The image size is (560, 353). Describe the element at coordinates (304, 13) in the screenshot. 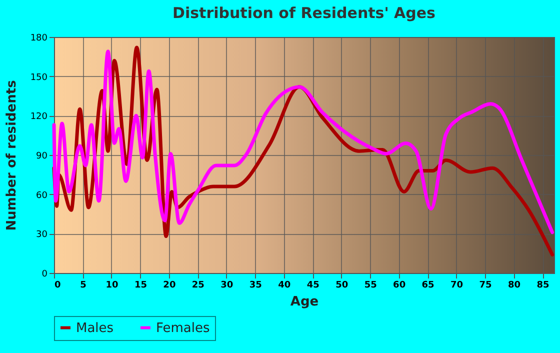

I see `chart-title: Distribution of Residents' Ages` at that location.